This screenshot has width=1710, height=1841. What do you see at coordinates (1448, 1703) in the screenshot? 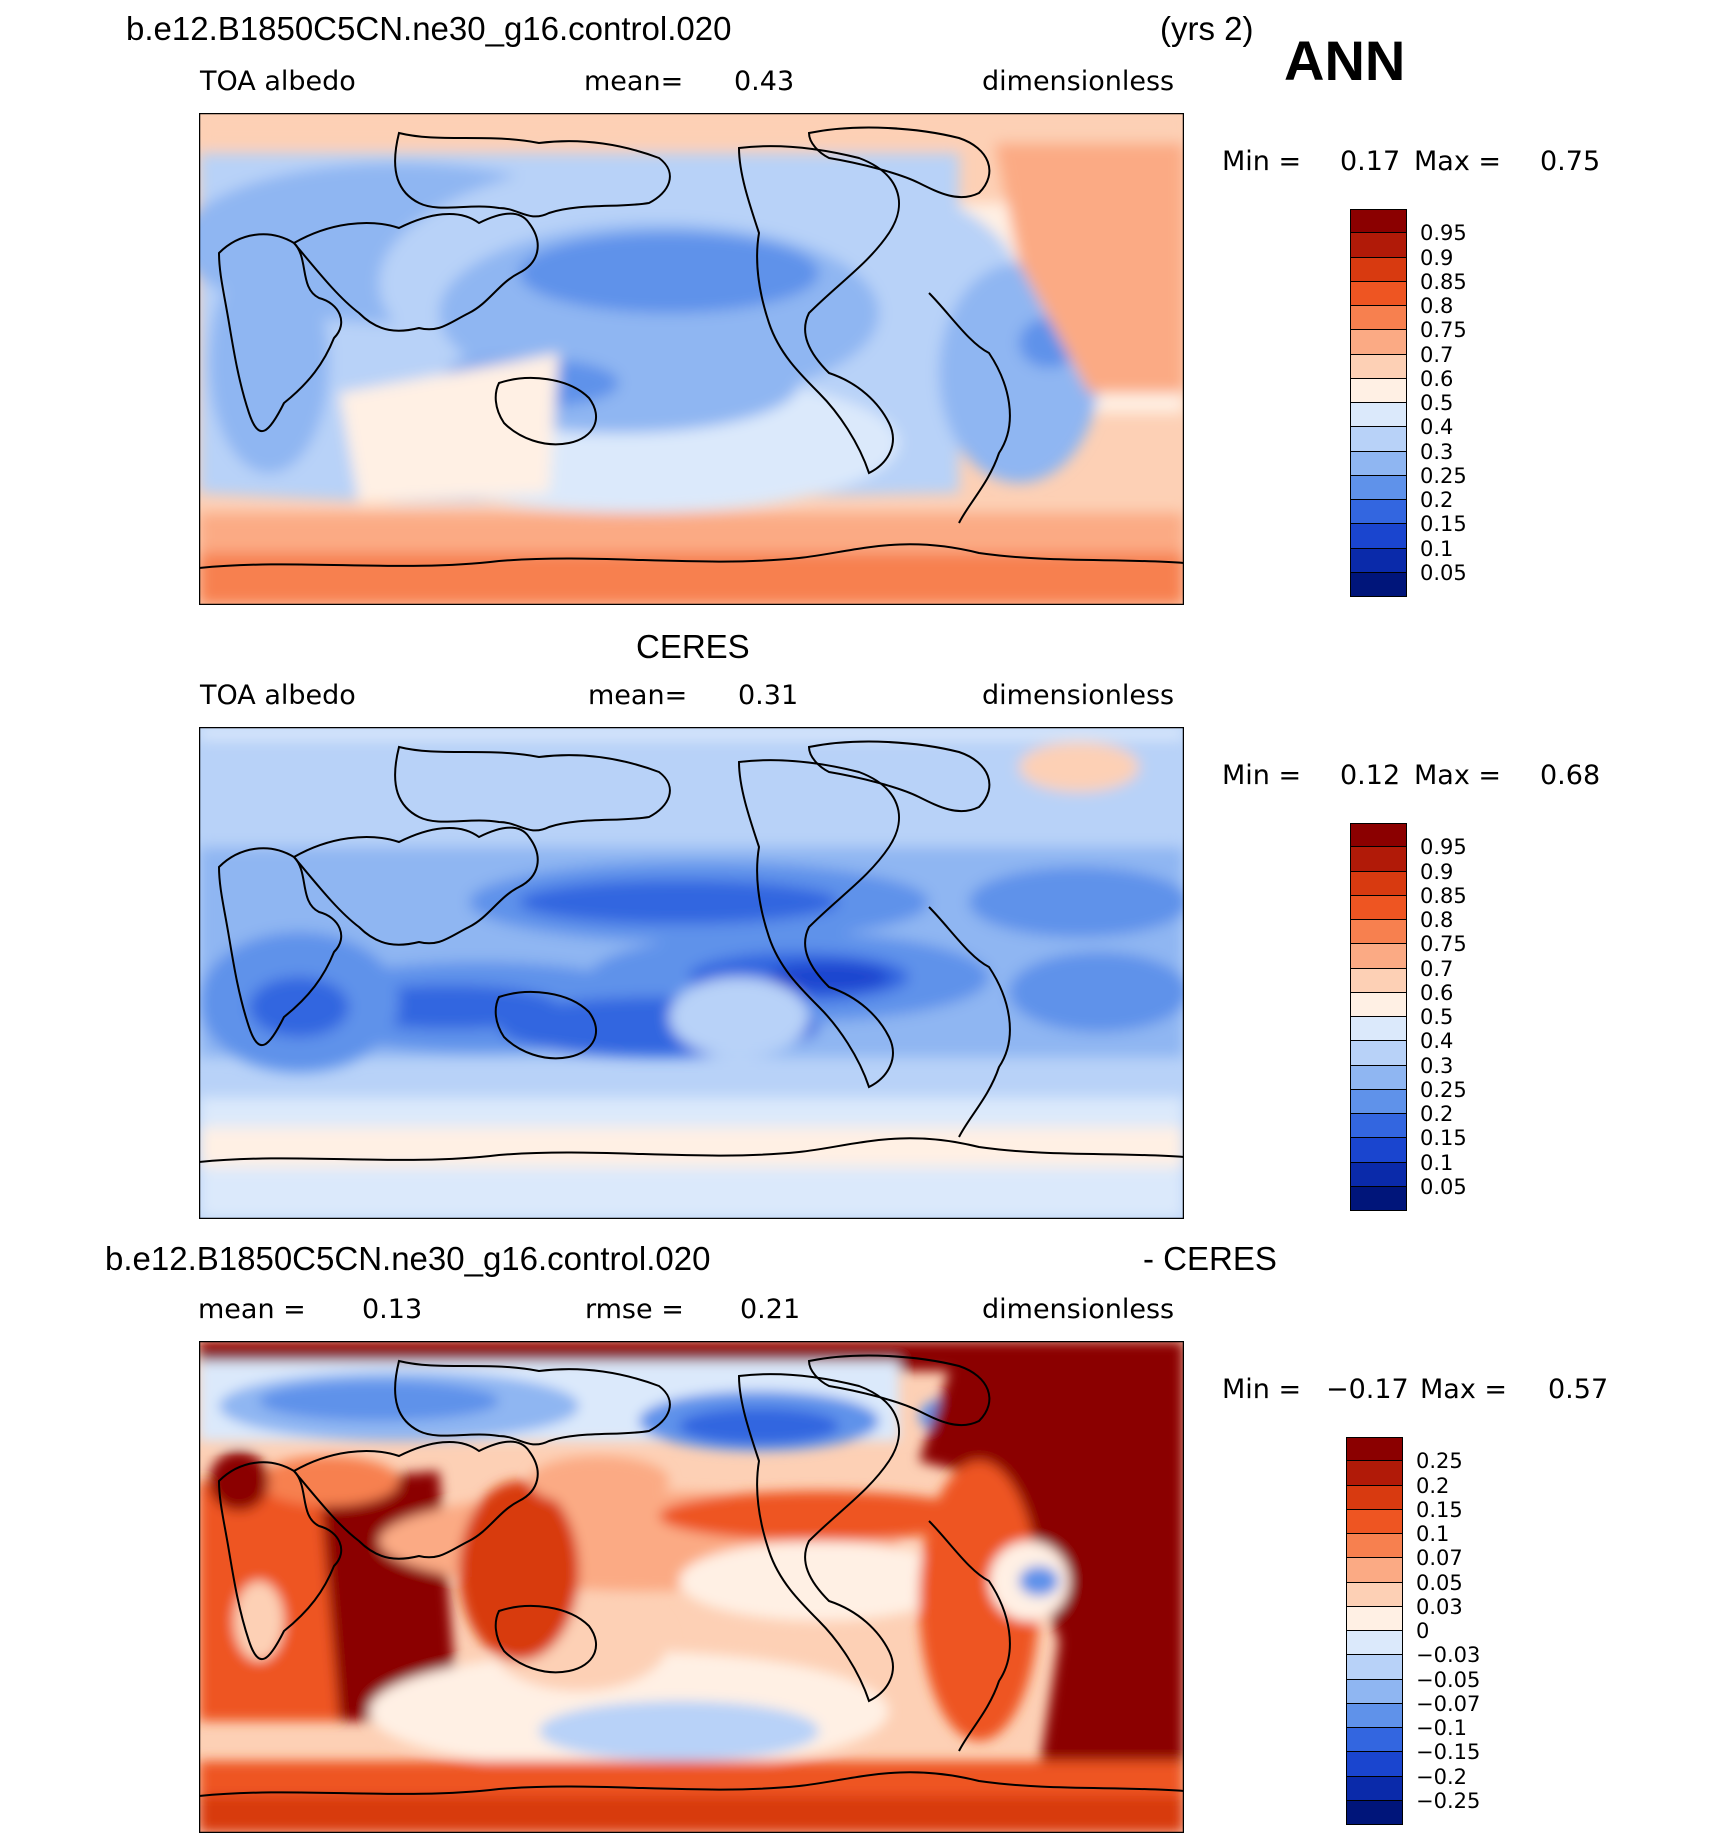
I see `colorbar-tick-label: −0.07` at bounding box center [1448, 1703].